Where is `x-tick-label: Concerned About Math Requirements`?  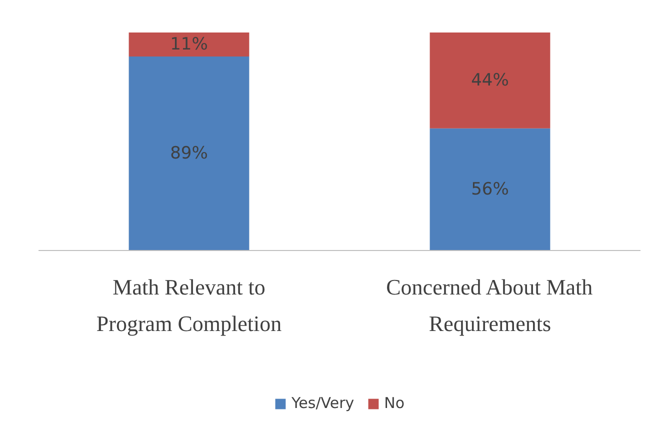 x-tick-label: Concerned About Math Requirements is located at coordinates (489, 305).